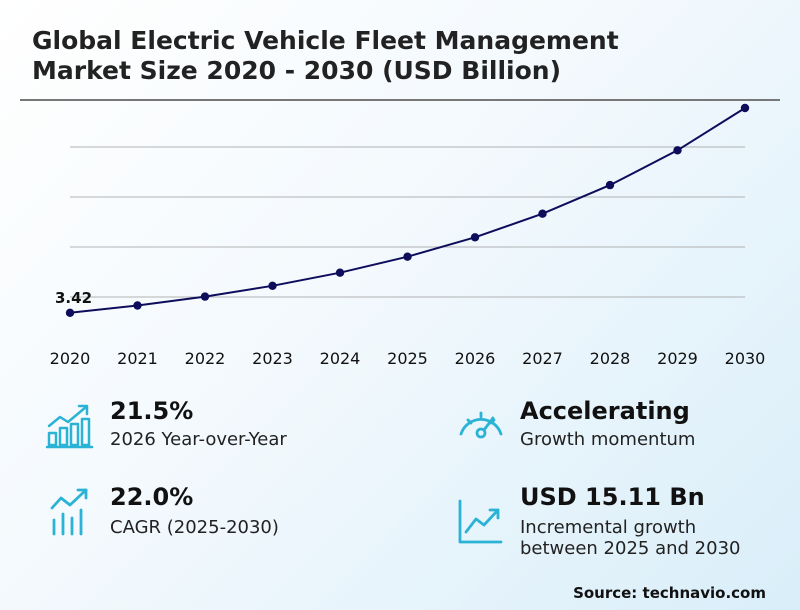  What do you see at coordinates (745, 358) in the screenshot?
I see `x-tick-label: 2030` at bounding box center [745, 358].